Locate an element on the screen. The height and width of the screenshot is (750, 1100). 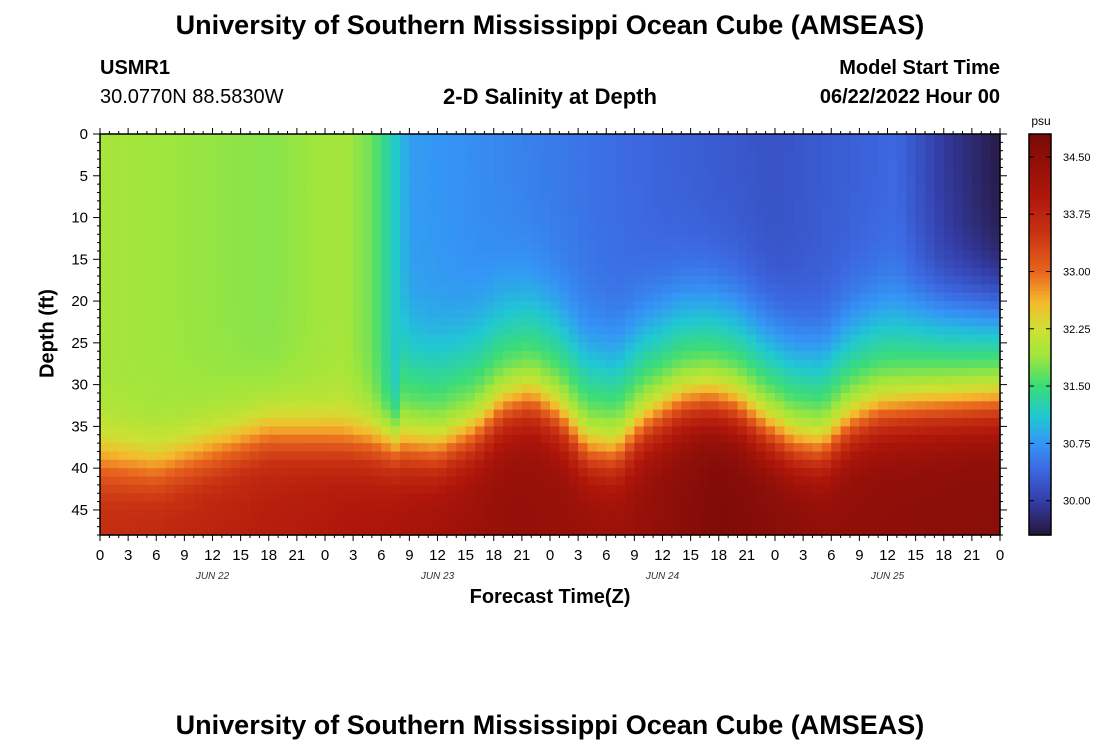
x-tick-label: 18 is located at coordinates (718, 555).